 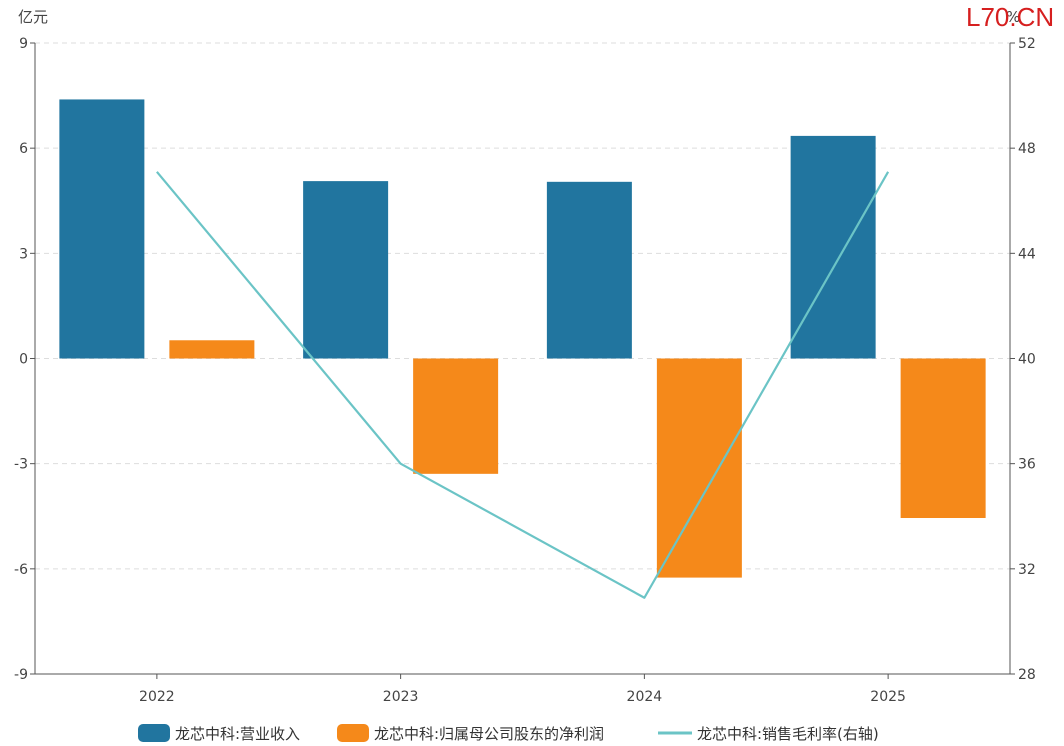 What do you see at coordinates (23, 149) in the screenshot?
I see `left-tick-label: 6` at bounding box center [23, 149].